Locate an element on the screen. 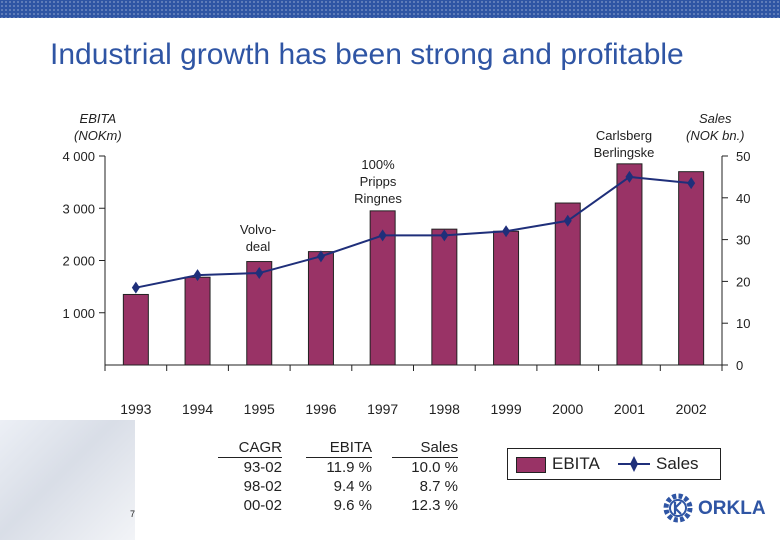 This screenshot has height=540, width=780. cagr-ebita-3: 9.6 % is located at coordinates (352, 505).